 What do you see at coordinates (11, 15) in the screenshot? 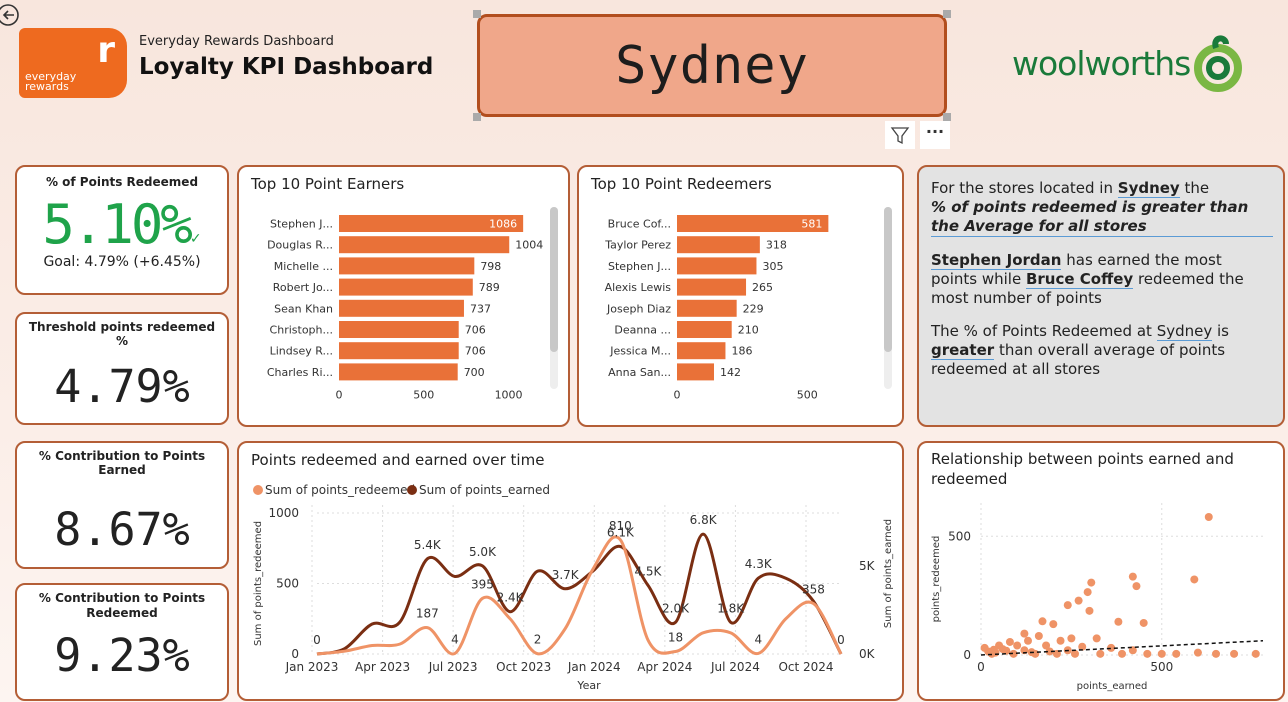
I see `back-arrow-icon` at bounding box center [11, 15].